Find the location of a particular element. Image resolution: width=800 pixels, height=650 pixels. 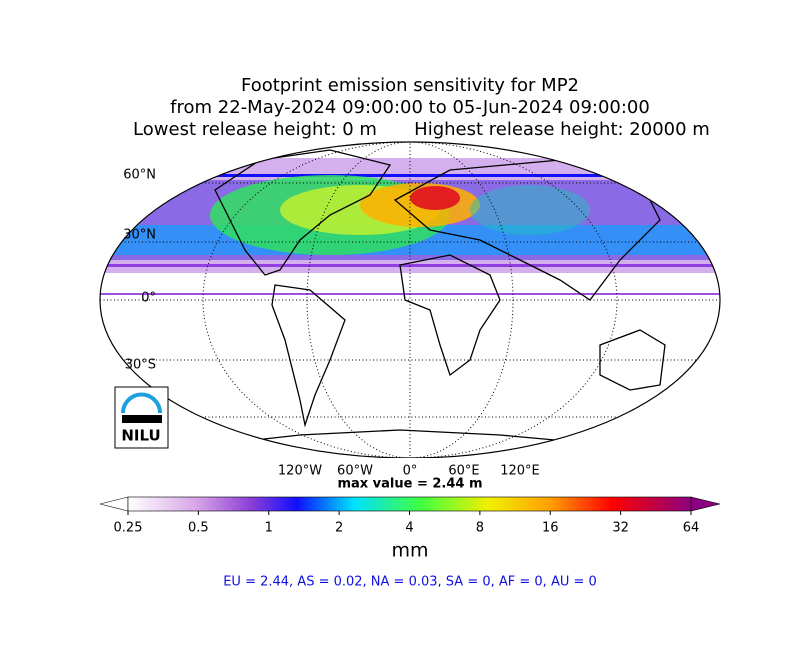

lat-label: 0° is located at coordinates (148, 298).